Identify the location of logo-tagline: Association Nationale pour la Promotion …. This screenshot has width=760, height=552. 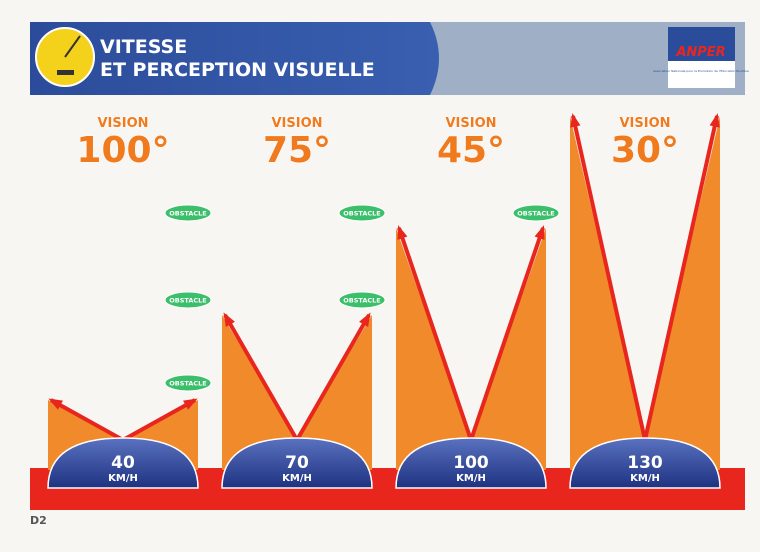
(701, 71).